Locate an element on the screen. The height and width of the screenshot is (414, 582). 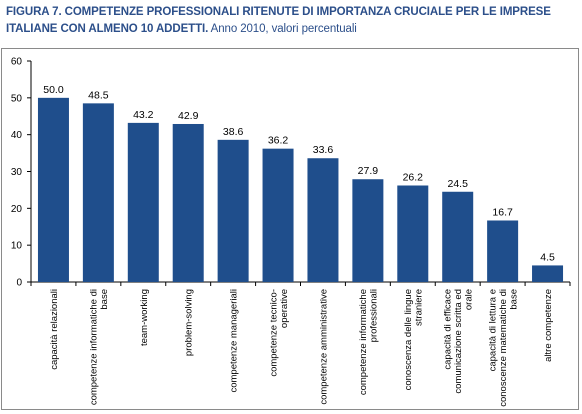
category-label-line: altre competenze is located at coordinates (548, 325).